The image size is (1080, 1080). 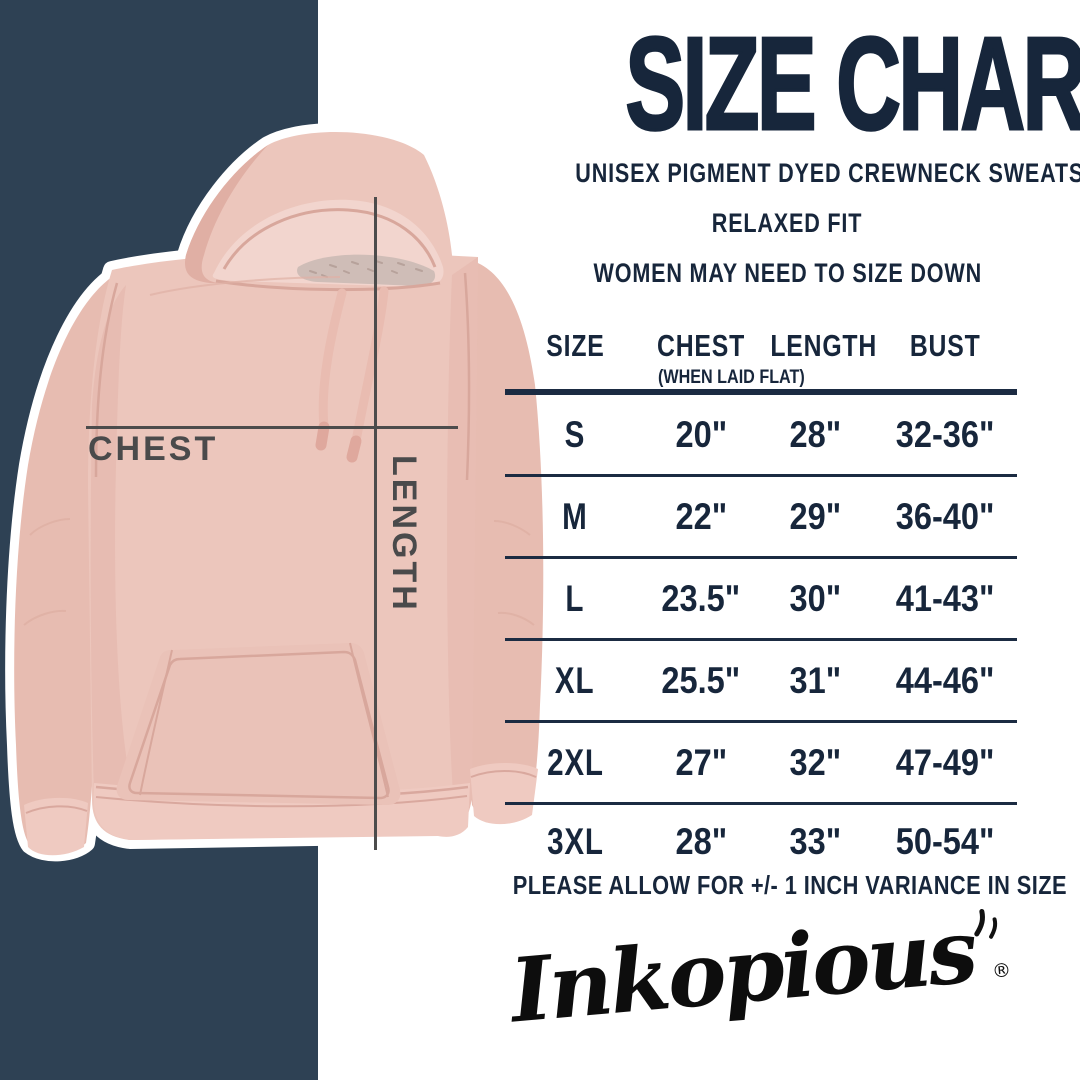 I want to click on cell-size: 3XL, so click(x=575, y=841).